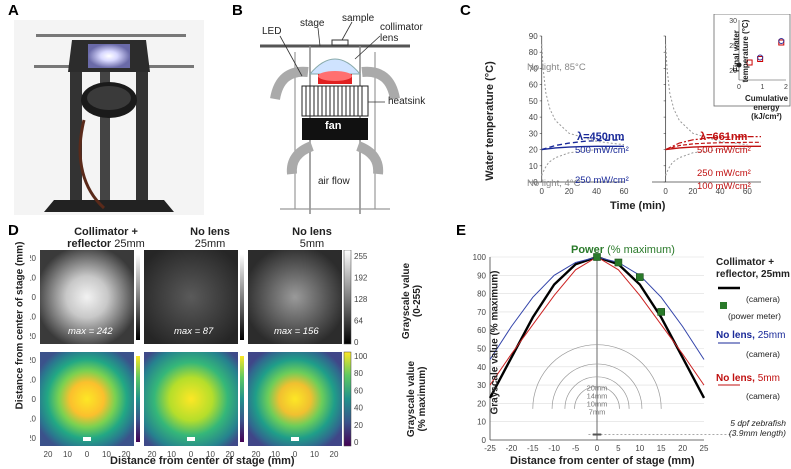 The width and height of the screenshot is (791, 469). What do you see at coordinates (481, 403) in the screenshot?
I see `e-ytick: 20` at bounding box center [481, 403].